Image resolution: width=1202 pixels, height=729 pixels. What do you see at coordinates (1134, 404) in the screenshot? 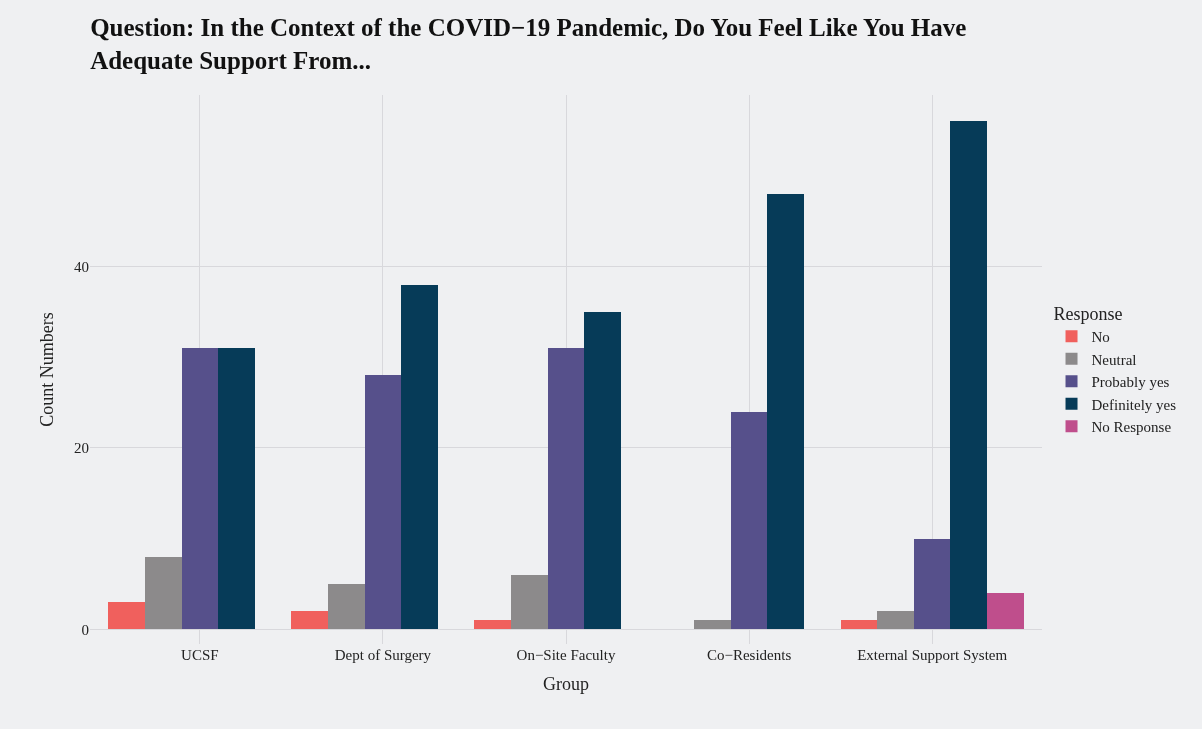
I see `legend-label: Definitely yes` at bounding box center [1134, 404].